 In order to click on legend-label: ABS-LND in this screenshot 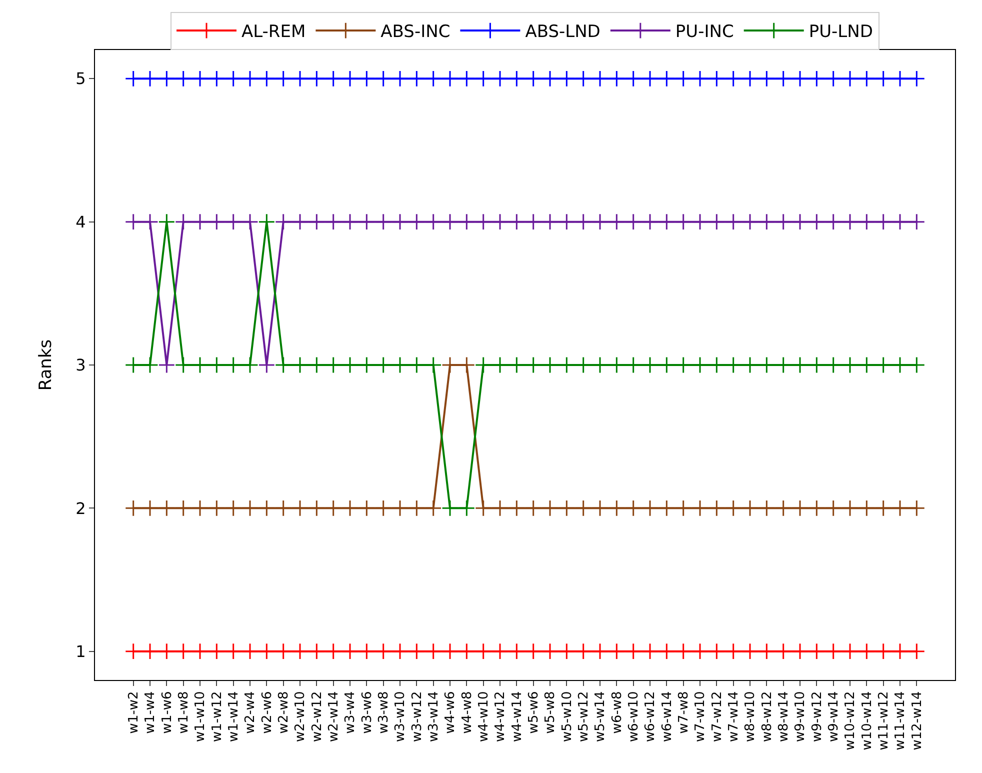, I will do `click(562, 32)`.